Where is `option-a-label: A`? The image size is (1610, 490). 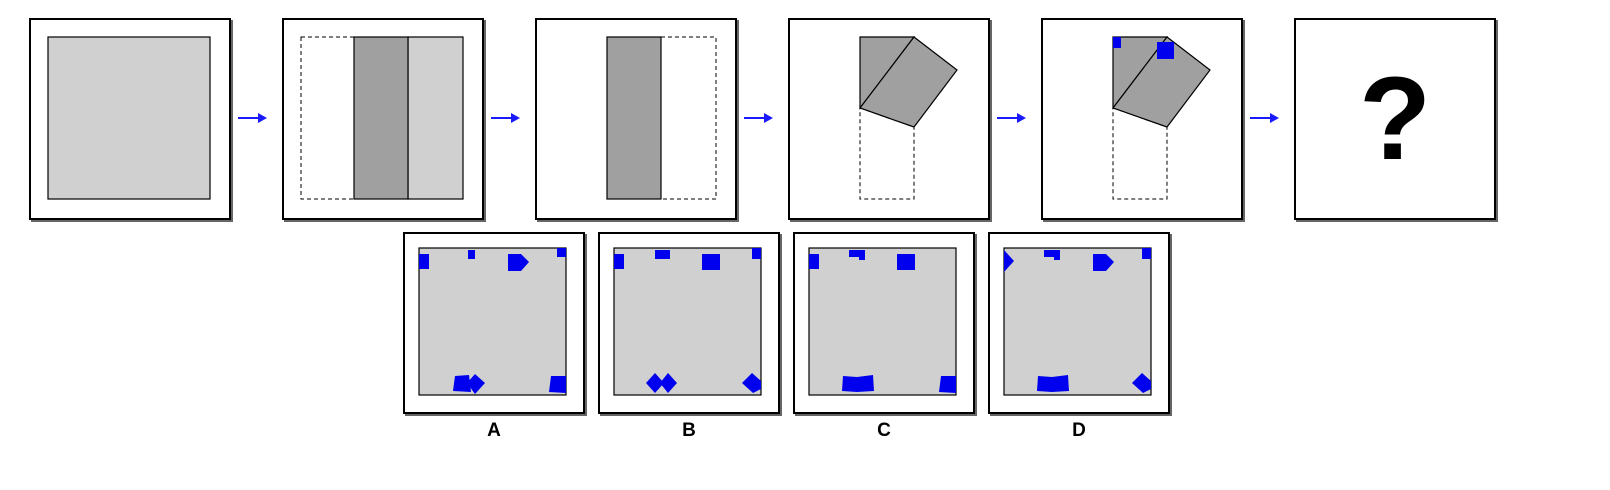 option-a-label: A is located at coordinates (494, 430).